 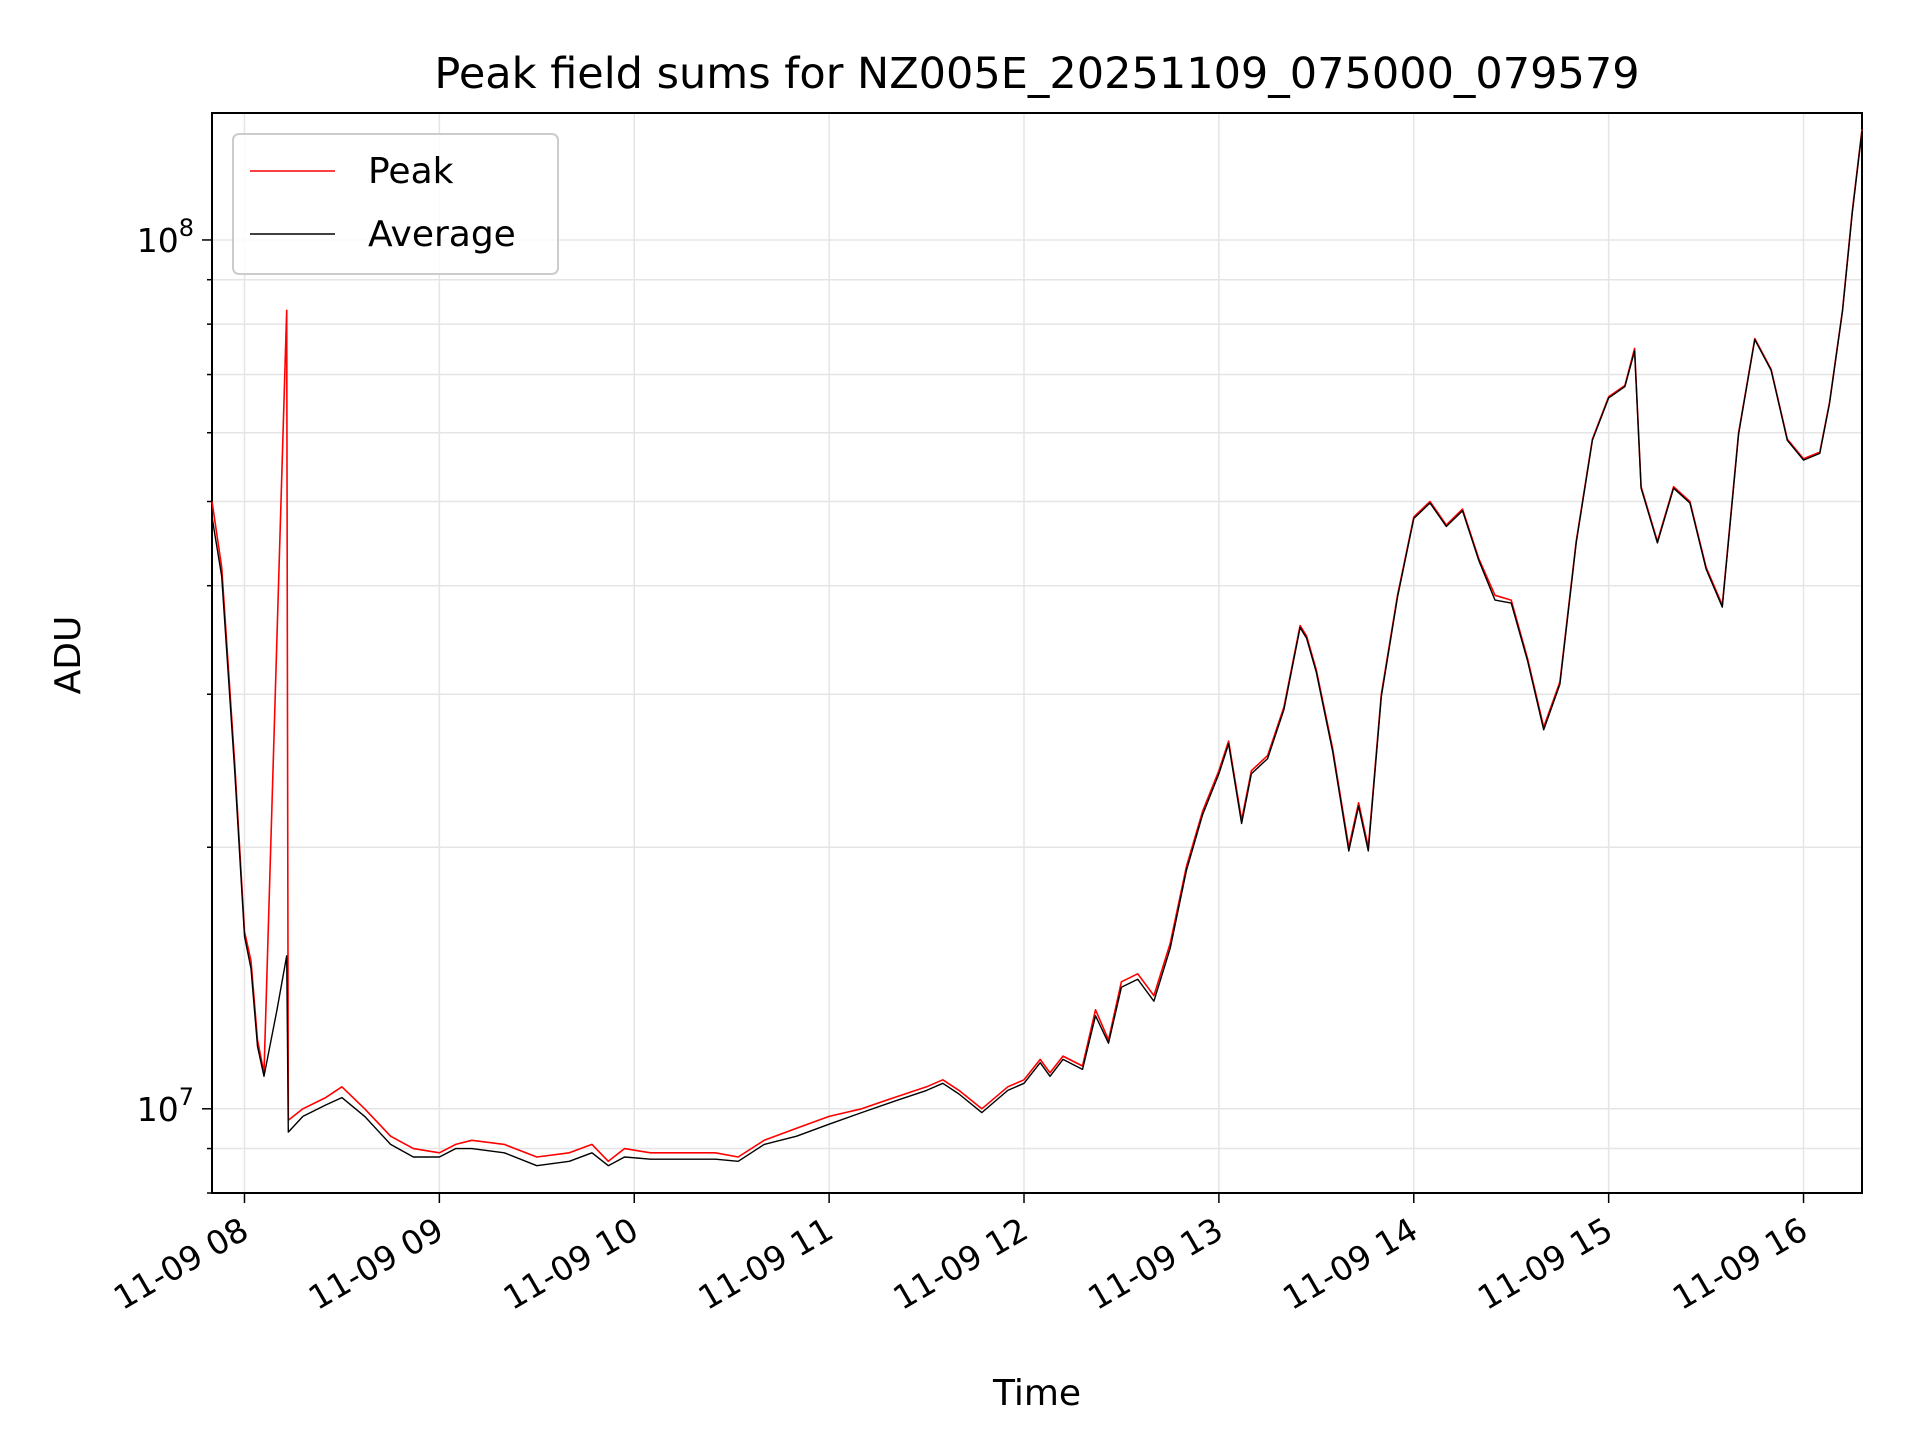 I want to click on x-tick-label: 11-09 10, so click(x=571, y=1264).